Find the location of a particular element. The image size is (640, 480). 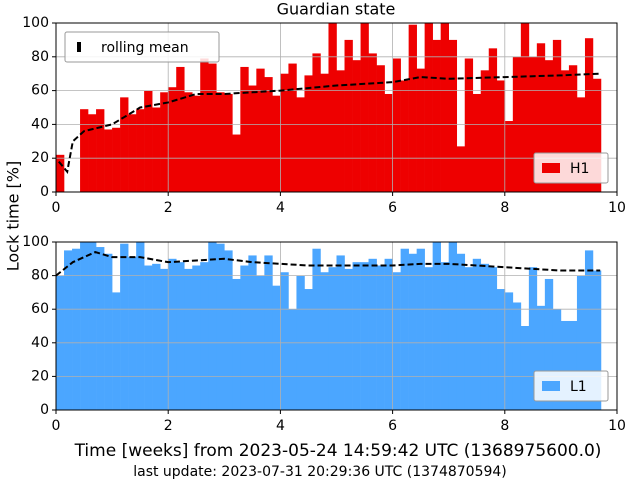

legend-label: H1 is located at coordinates (579, 169).